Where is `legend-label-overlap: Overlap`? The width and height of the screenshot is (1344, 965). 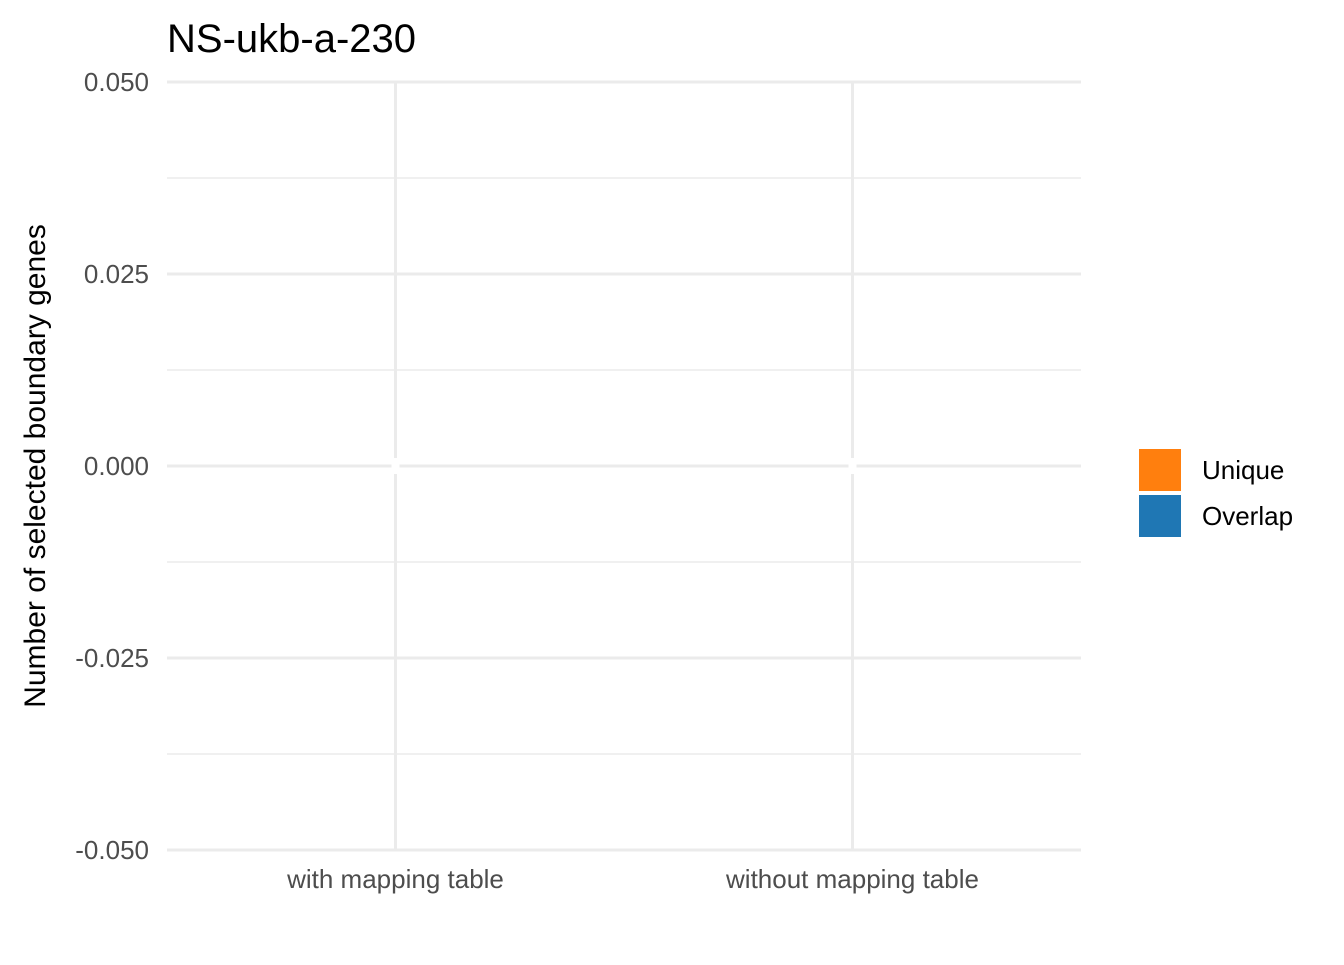 legend-label-overlap: Overlap is located at coordinates (1247, 516).